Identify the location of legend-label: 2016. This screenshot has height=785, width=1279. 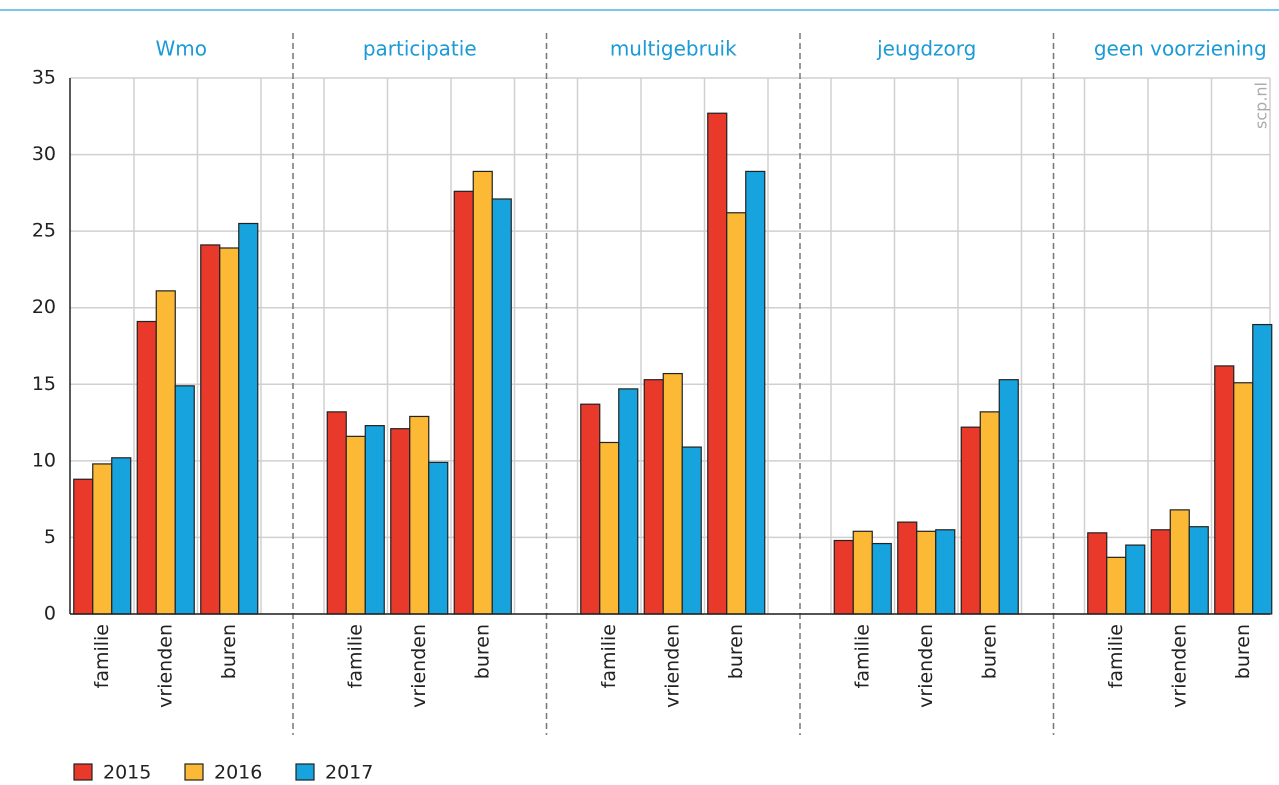
(238, 773).